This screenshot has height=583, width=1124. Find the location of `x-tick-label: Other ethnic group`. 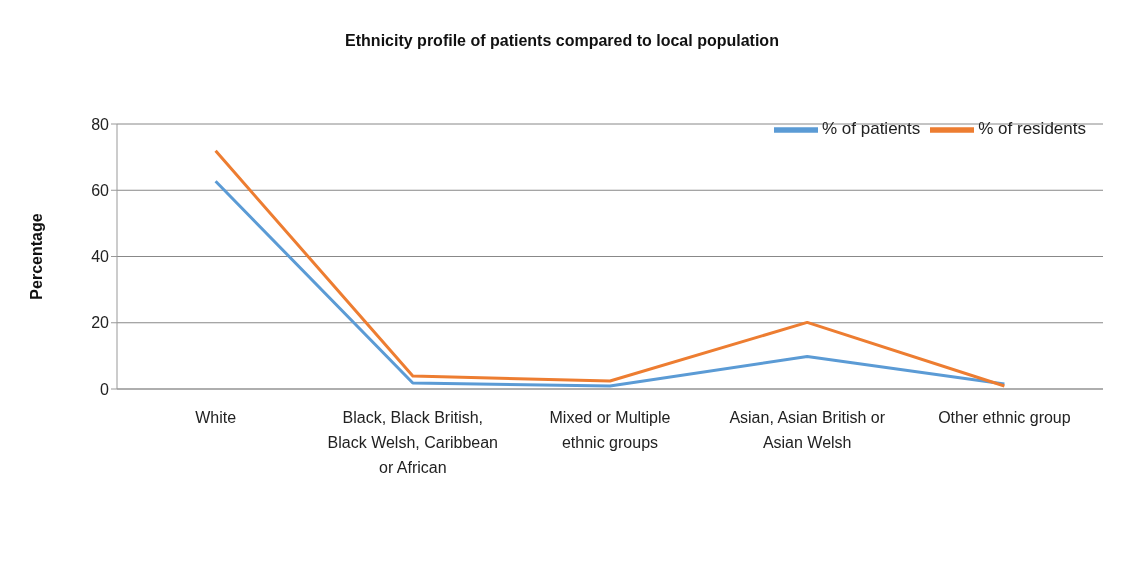

x-tick-label: Other ethnic group is located at coordinates (1004, 417).